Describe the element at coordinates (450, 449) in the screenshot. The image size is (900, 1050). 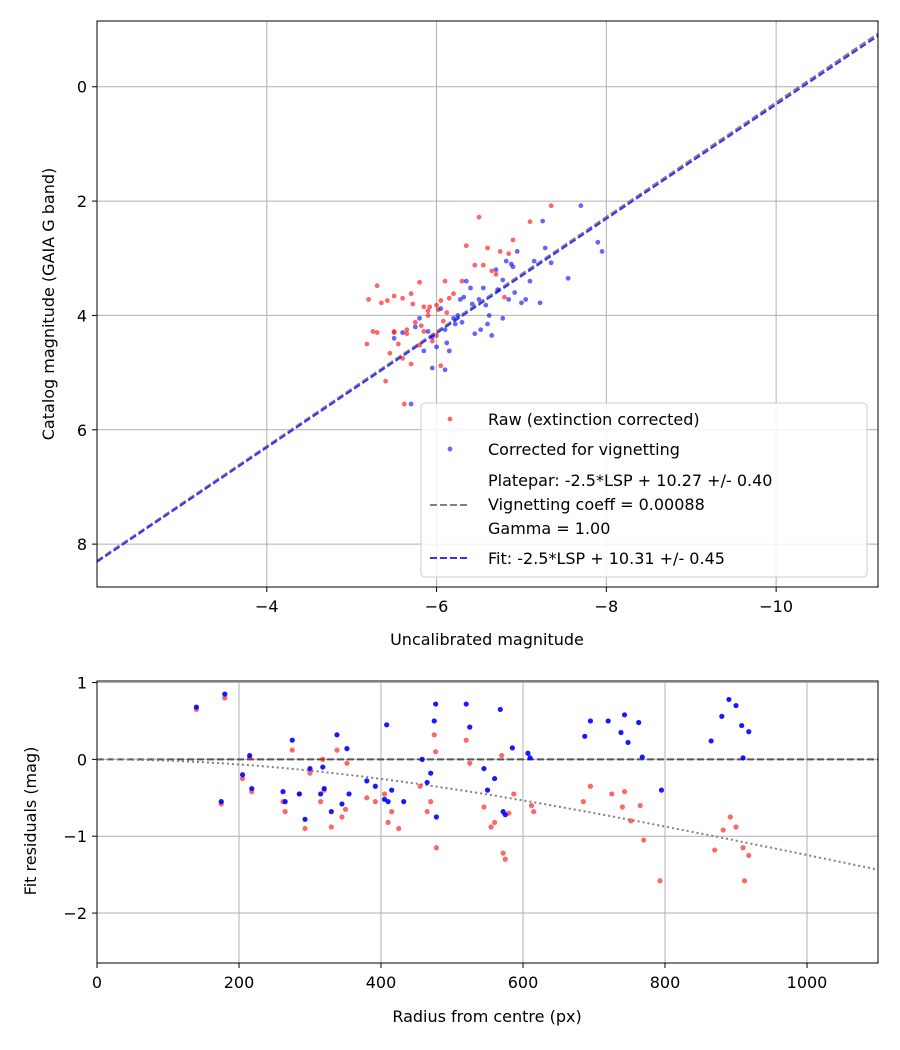
I see `legend-corrected-marker` at that location.